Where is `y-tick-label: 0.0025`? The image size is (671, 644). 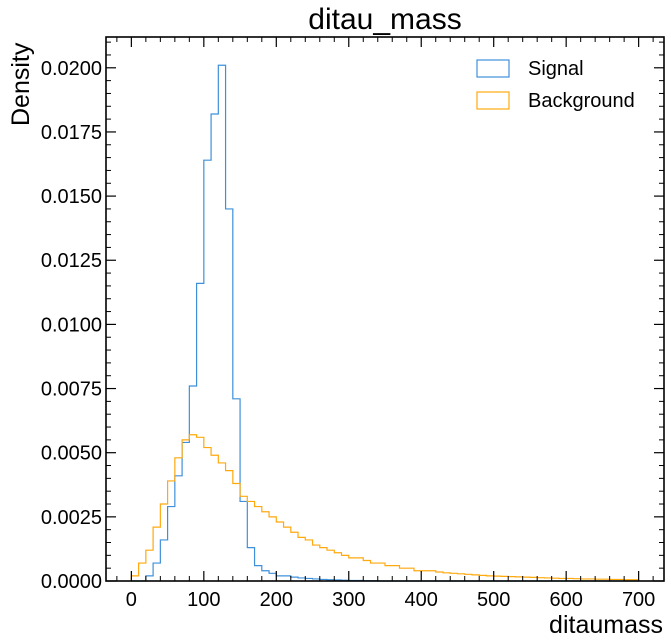 y-tick-label: 0.0025 is located at coordinates (71, 518).